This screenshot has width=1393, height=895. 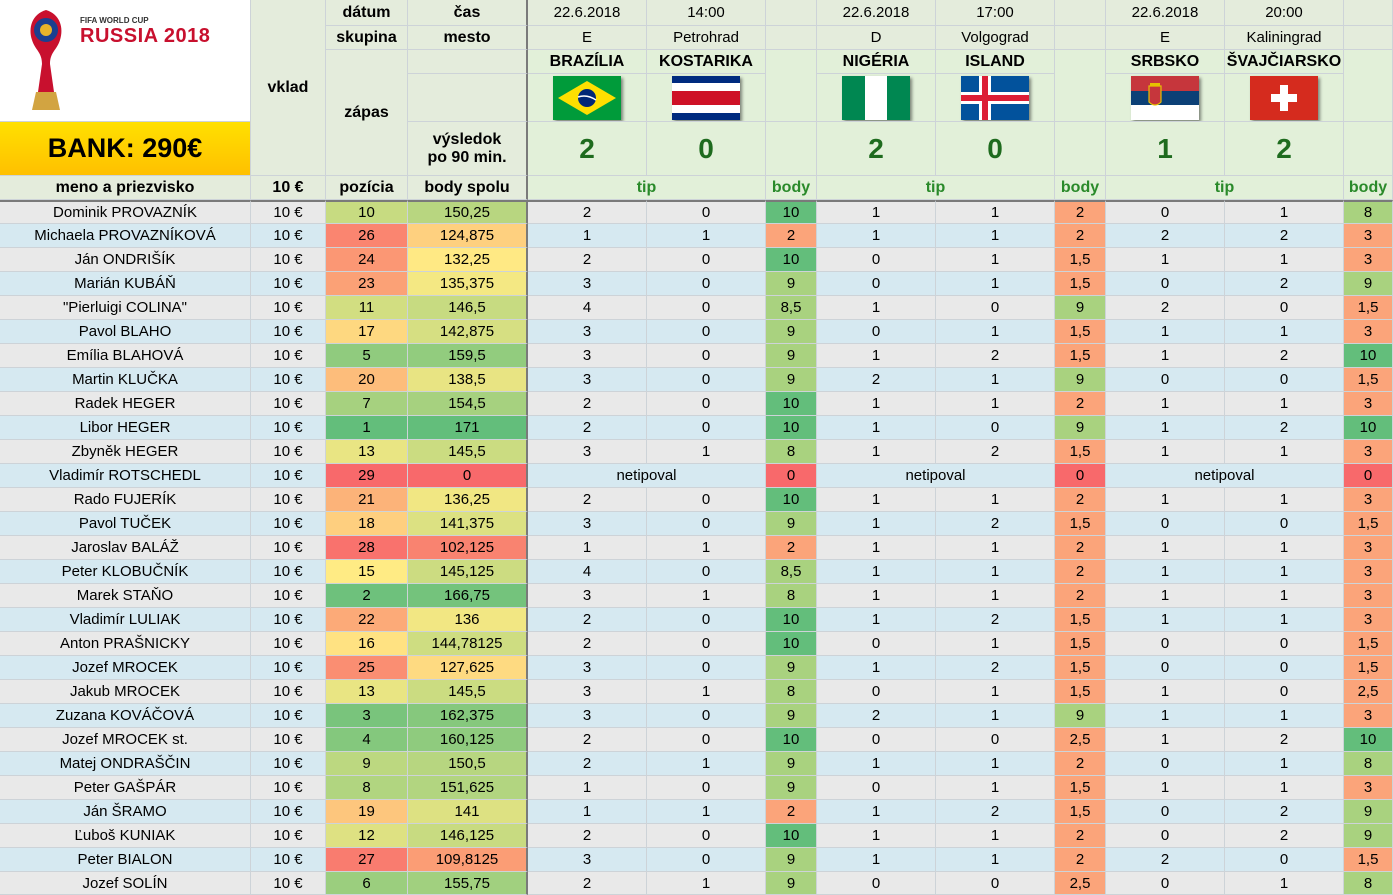 What do you see at coordinates (125, 548) in the screenshot?
I see `player-name: Jaroslav BALÁŽ` at bounding box center [125, 548].